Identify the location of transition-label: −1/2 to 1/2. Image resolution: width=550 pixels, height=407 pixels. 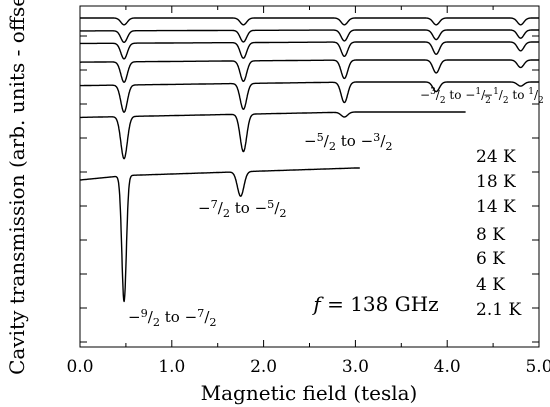
(513, 96).